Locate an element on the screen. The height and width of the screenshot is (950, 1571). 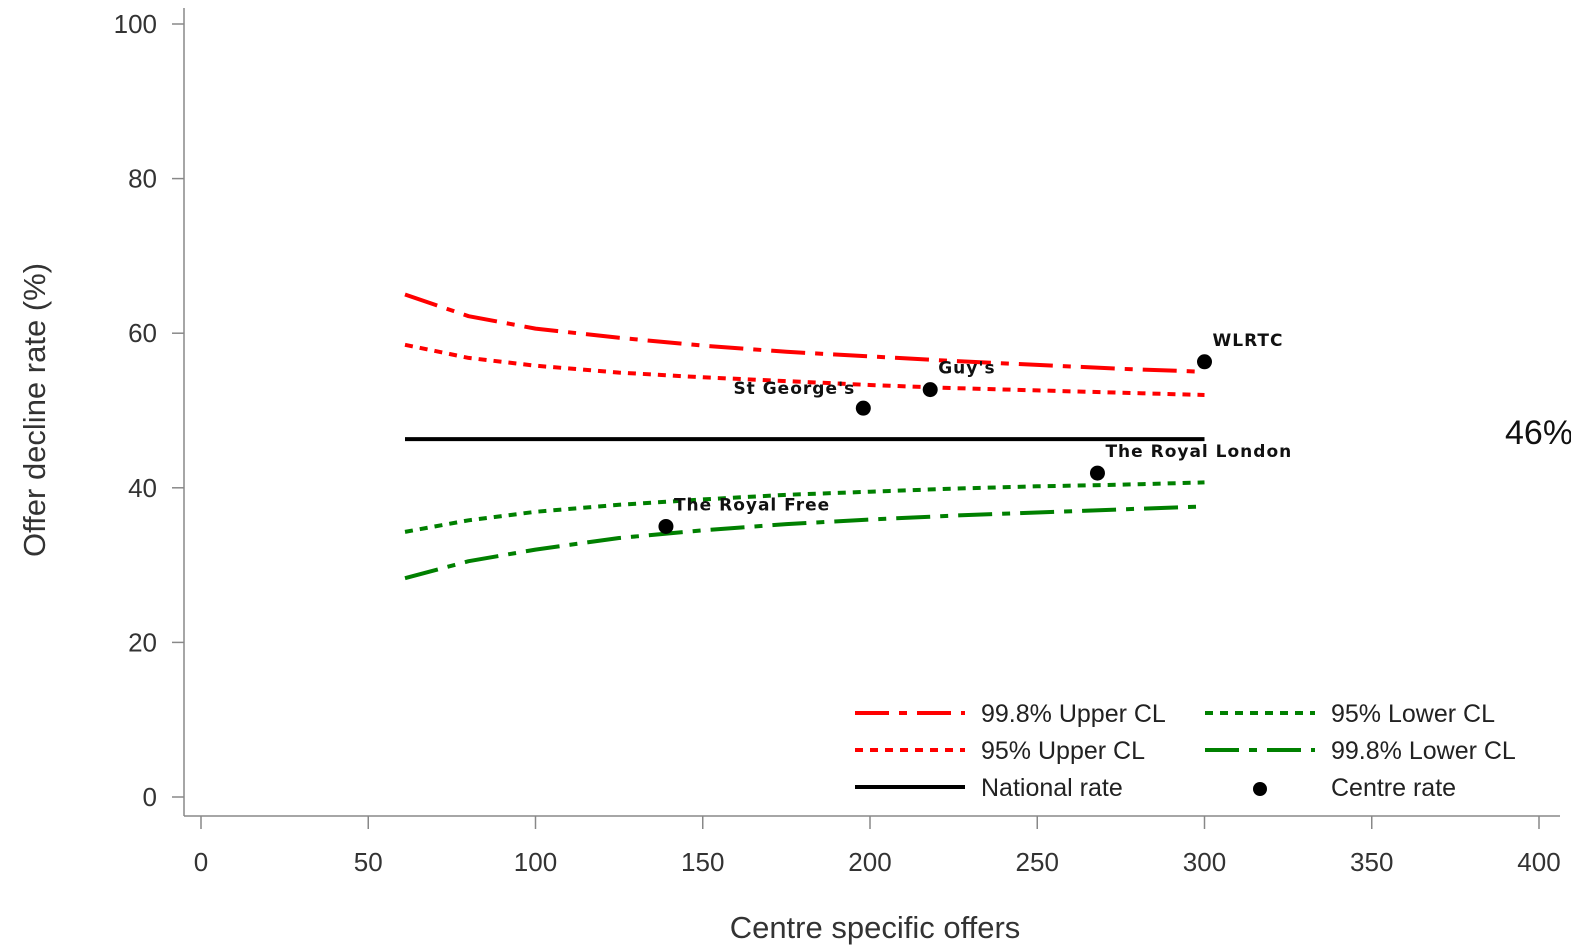
x-tick-label: 300 is located at coordinates (1204, 862).